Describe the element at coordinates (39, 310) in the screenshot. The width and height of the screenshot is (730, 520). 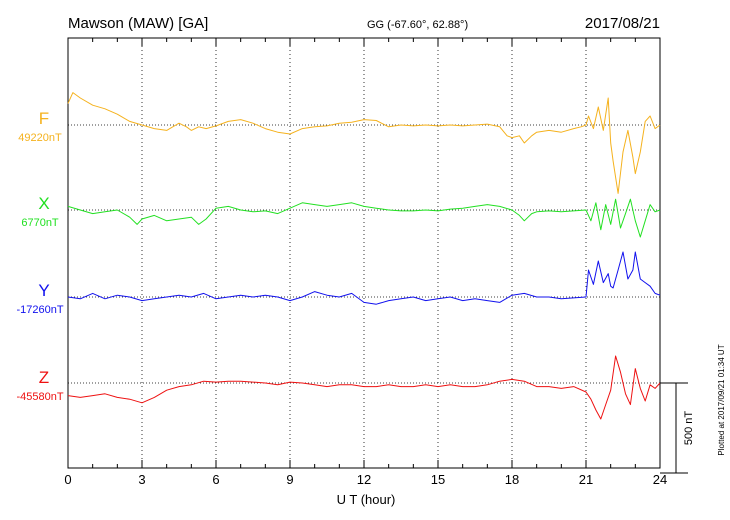
I see `series-baseline-y: -17260nT` at that location.